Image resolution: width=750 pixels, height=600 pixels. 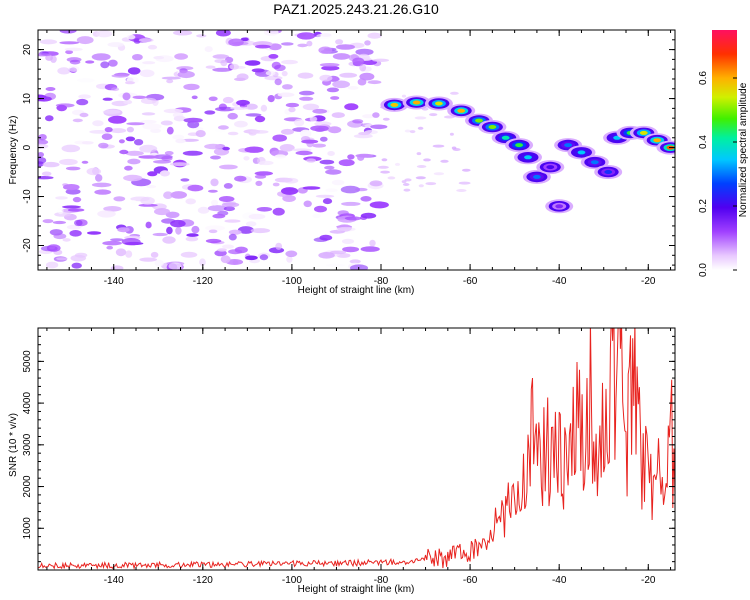 What do you see at coordinates (203, 580) in the screenshot?
I see `x-tick-label: -120` at bounding box center [203, 580].